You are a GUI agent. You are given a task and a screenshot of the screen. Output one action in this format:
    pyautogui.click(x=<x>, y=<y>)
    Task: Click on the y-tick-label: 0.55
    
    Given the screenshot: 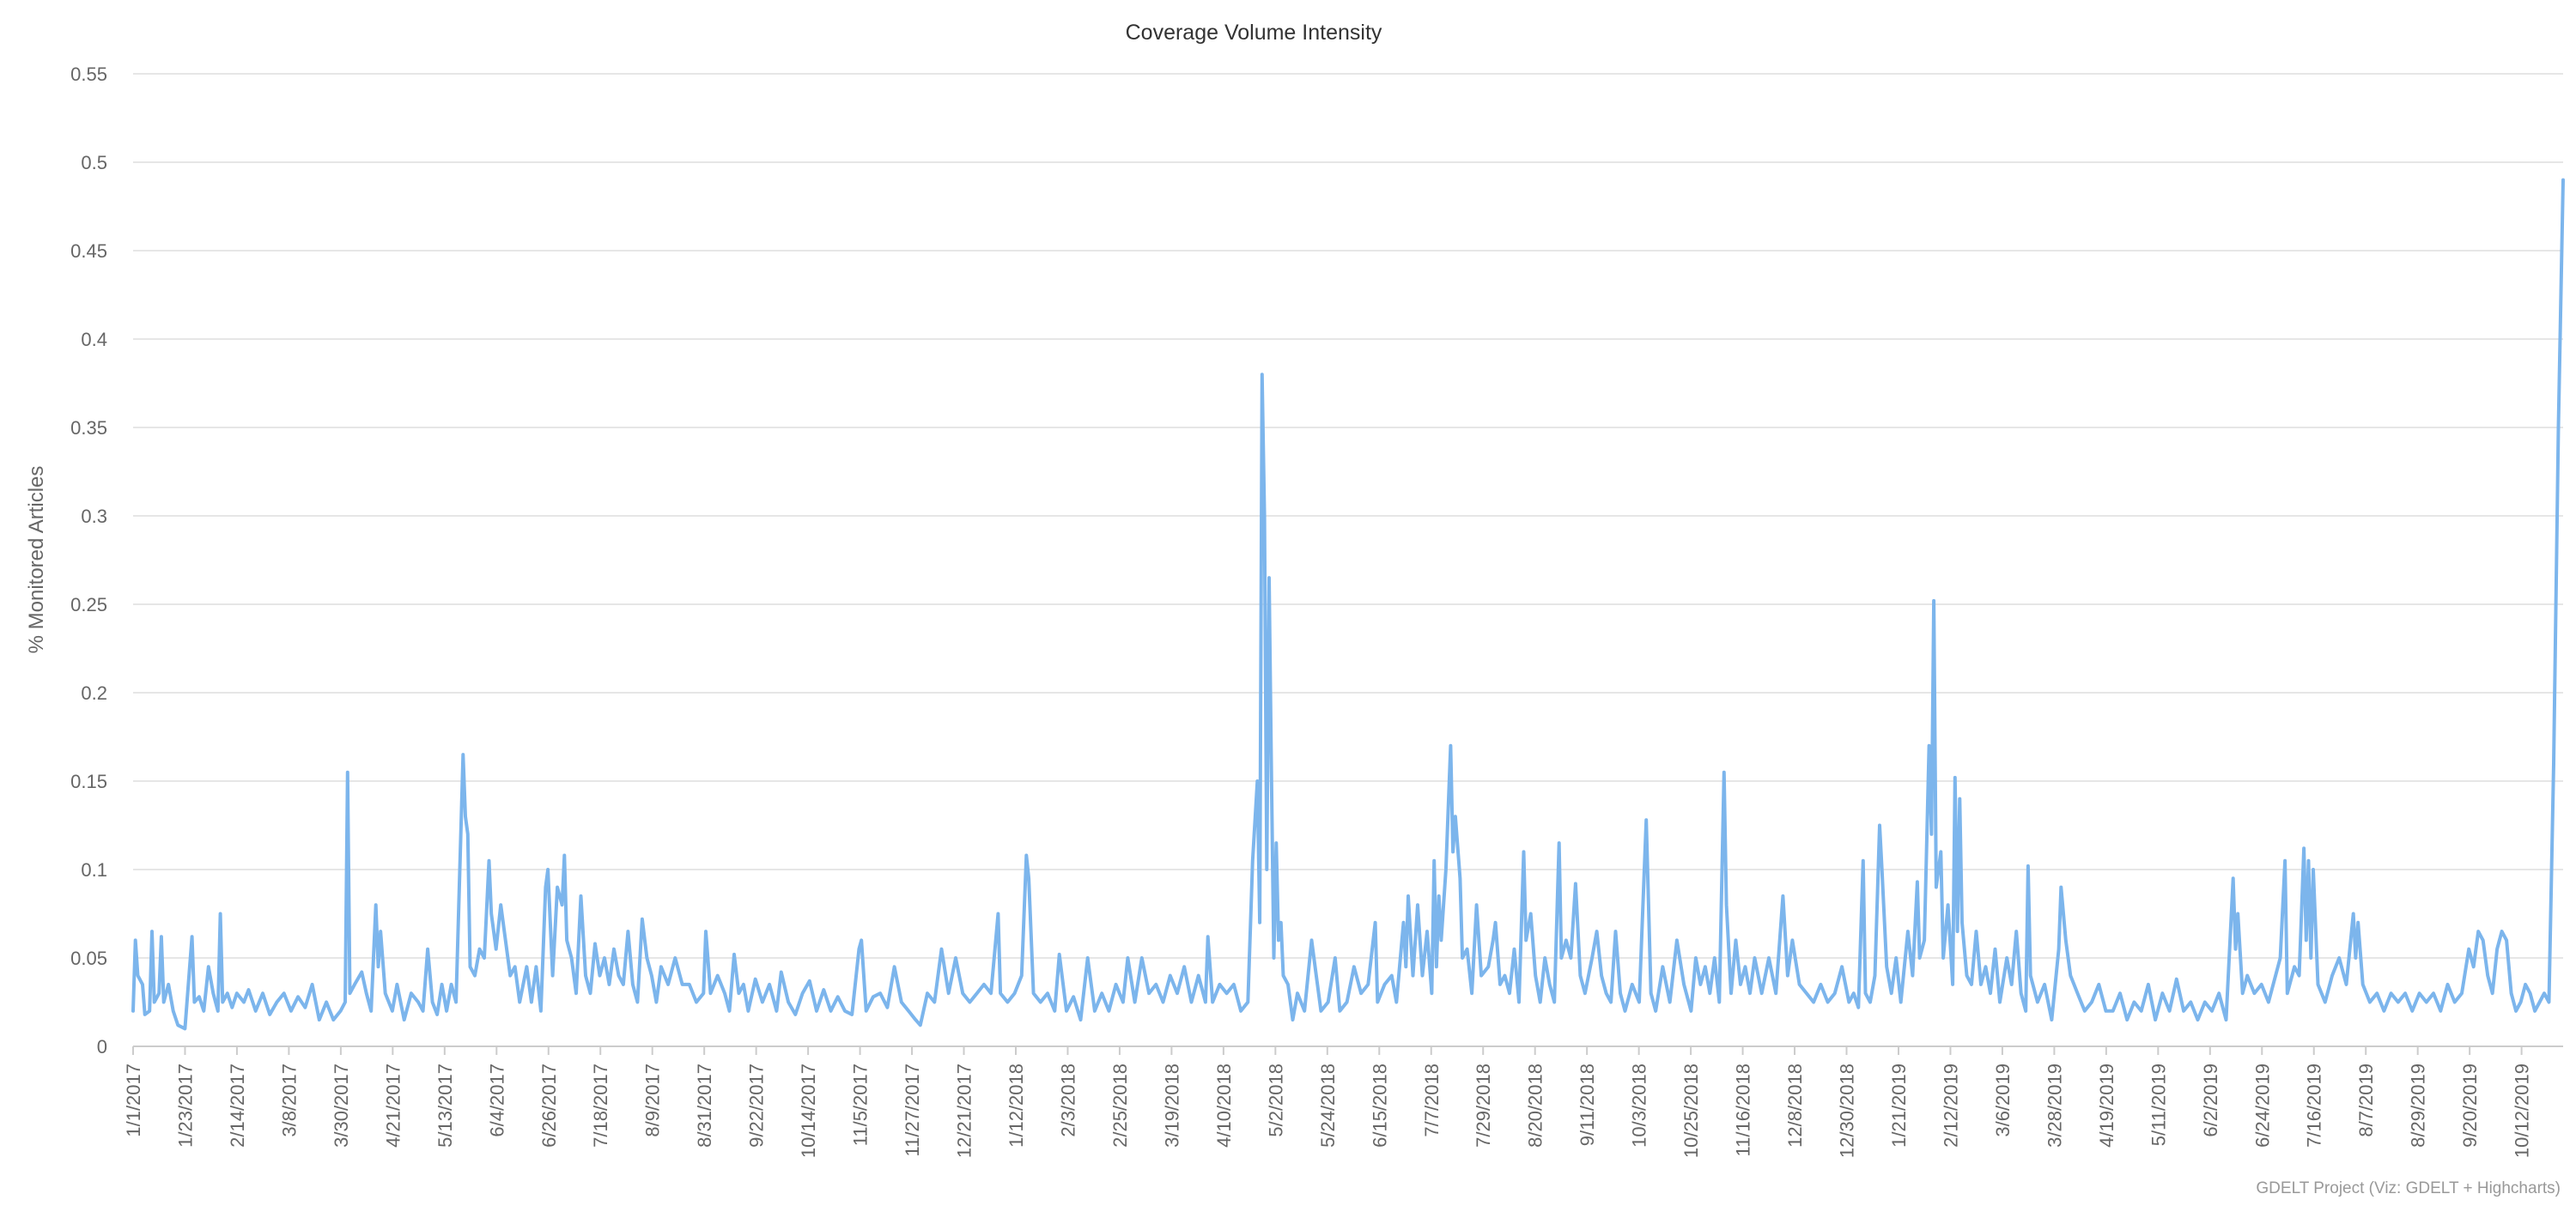 What is the action you would take?
    pyautogui.click(x=88, y=74)
    